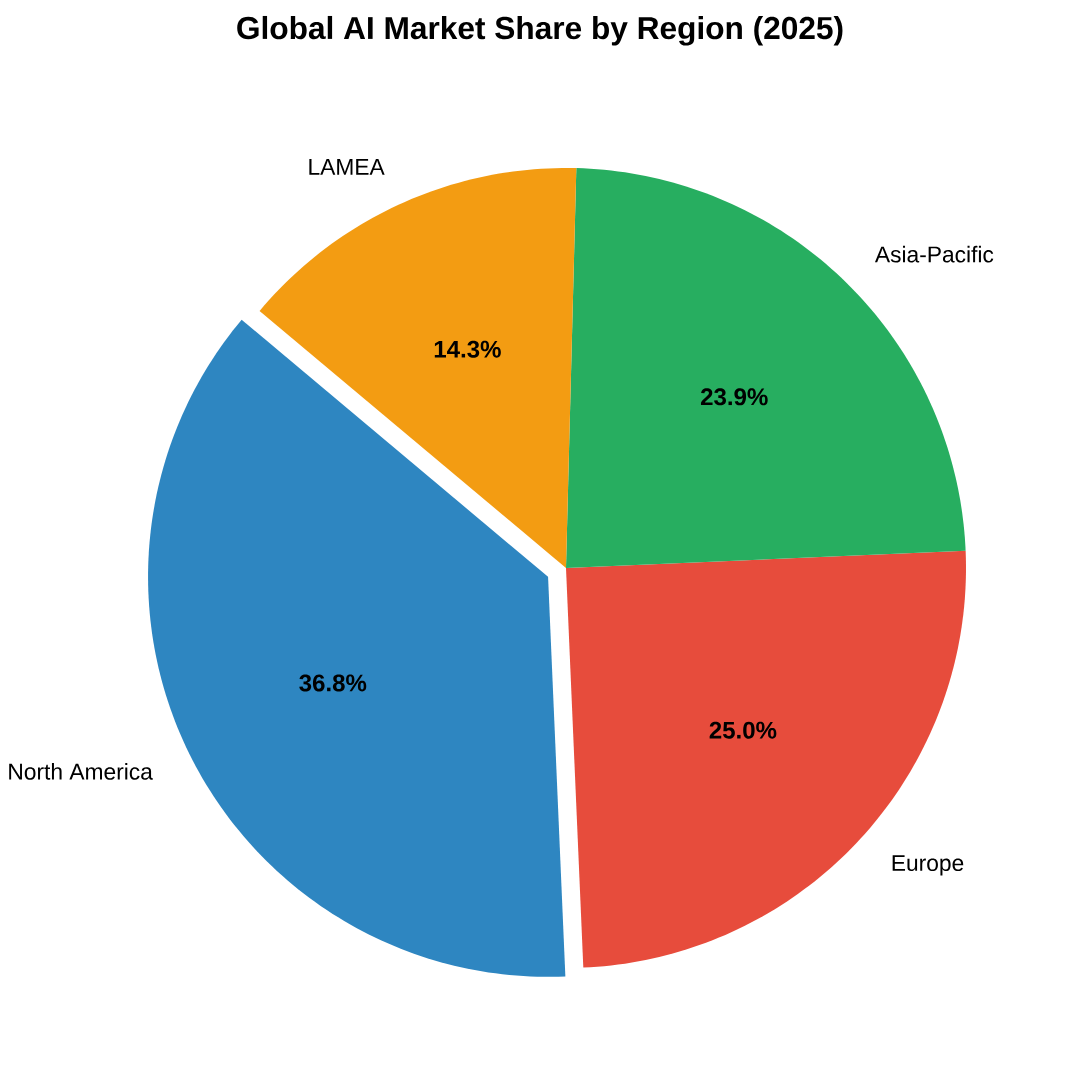  I want to click on data-label: 14.3%, so click(467, 349).